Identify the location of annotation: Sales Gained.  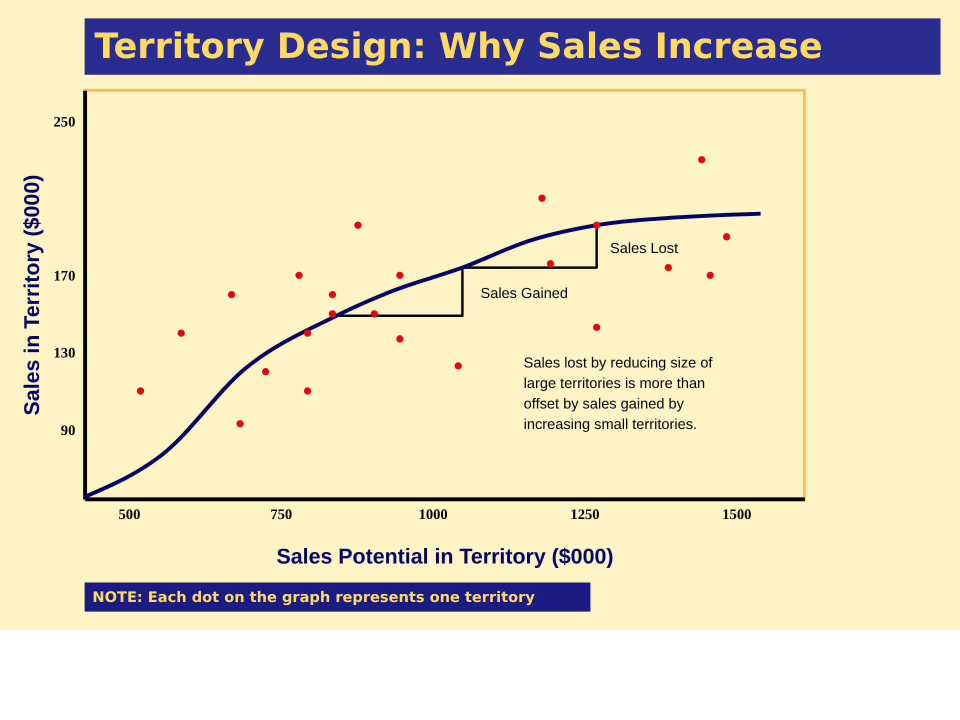
(524, 294).